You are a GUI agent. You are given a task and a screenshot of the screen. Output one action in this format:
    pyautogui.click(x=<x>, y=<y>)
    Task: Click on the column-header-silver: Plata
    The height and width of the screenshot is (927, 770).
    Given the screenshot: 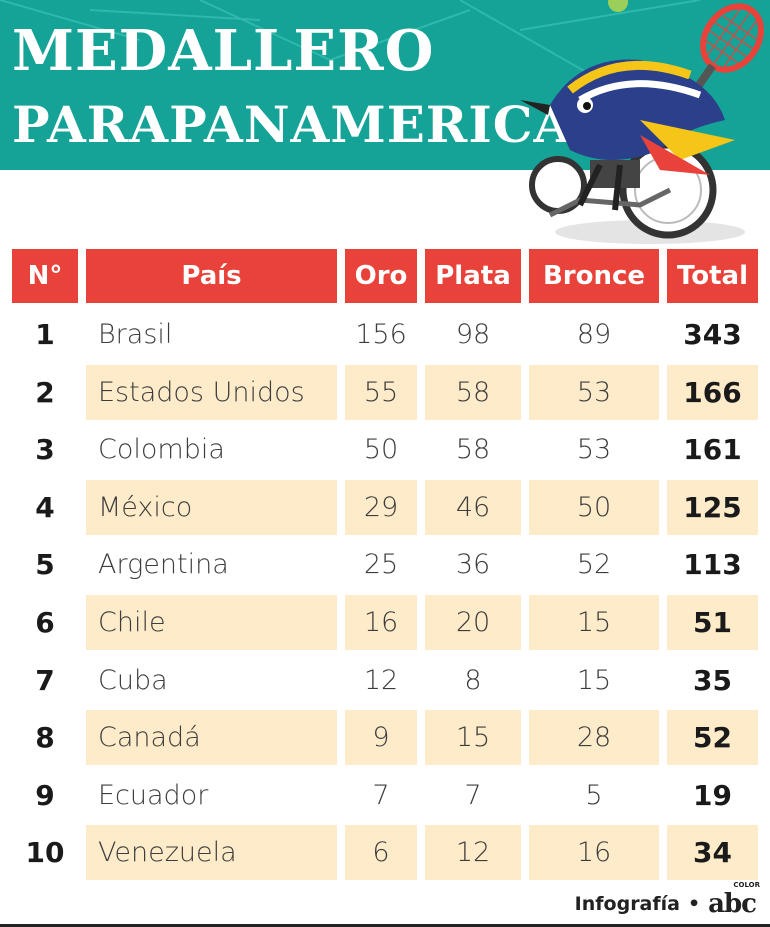 What is the action you would take?
    pyautogui.click(x=473, y=276)
    